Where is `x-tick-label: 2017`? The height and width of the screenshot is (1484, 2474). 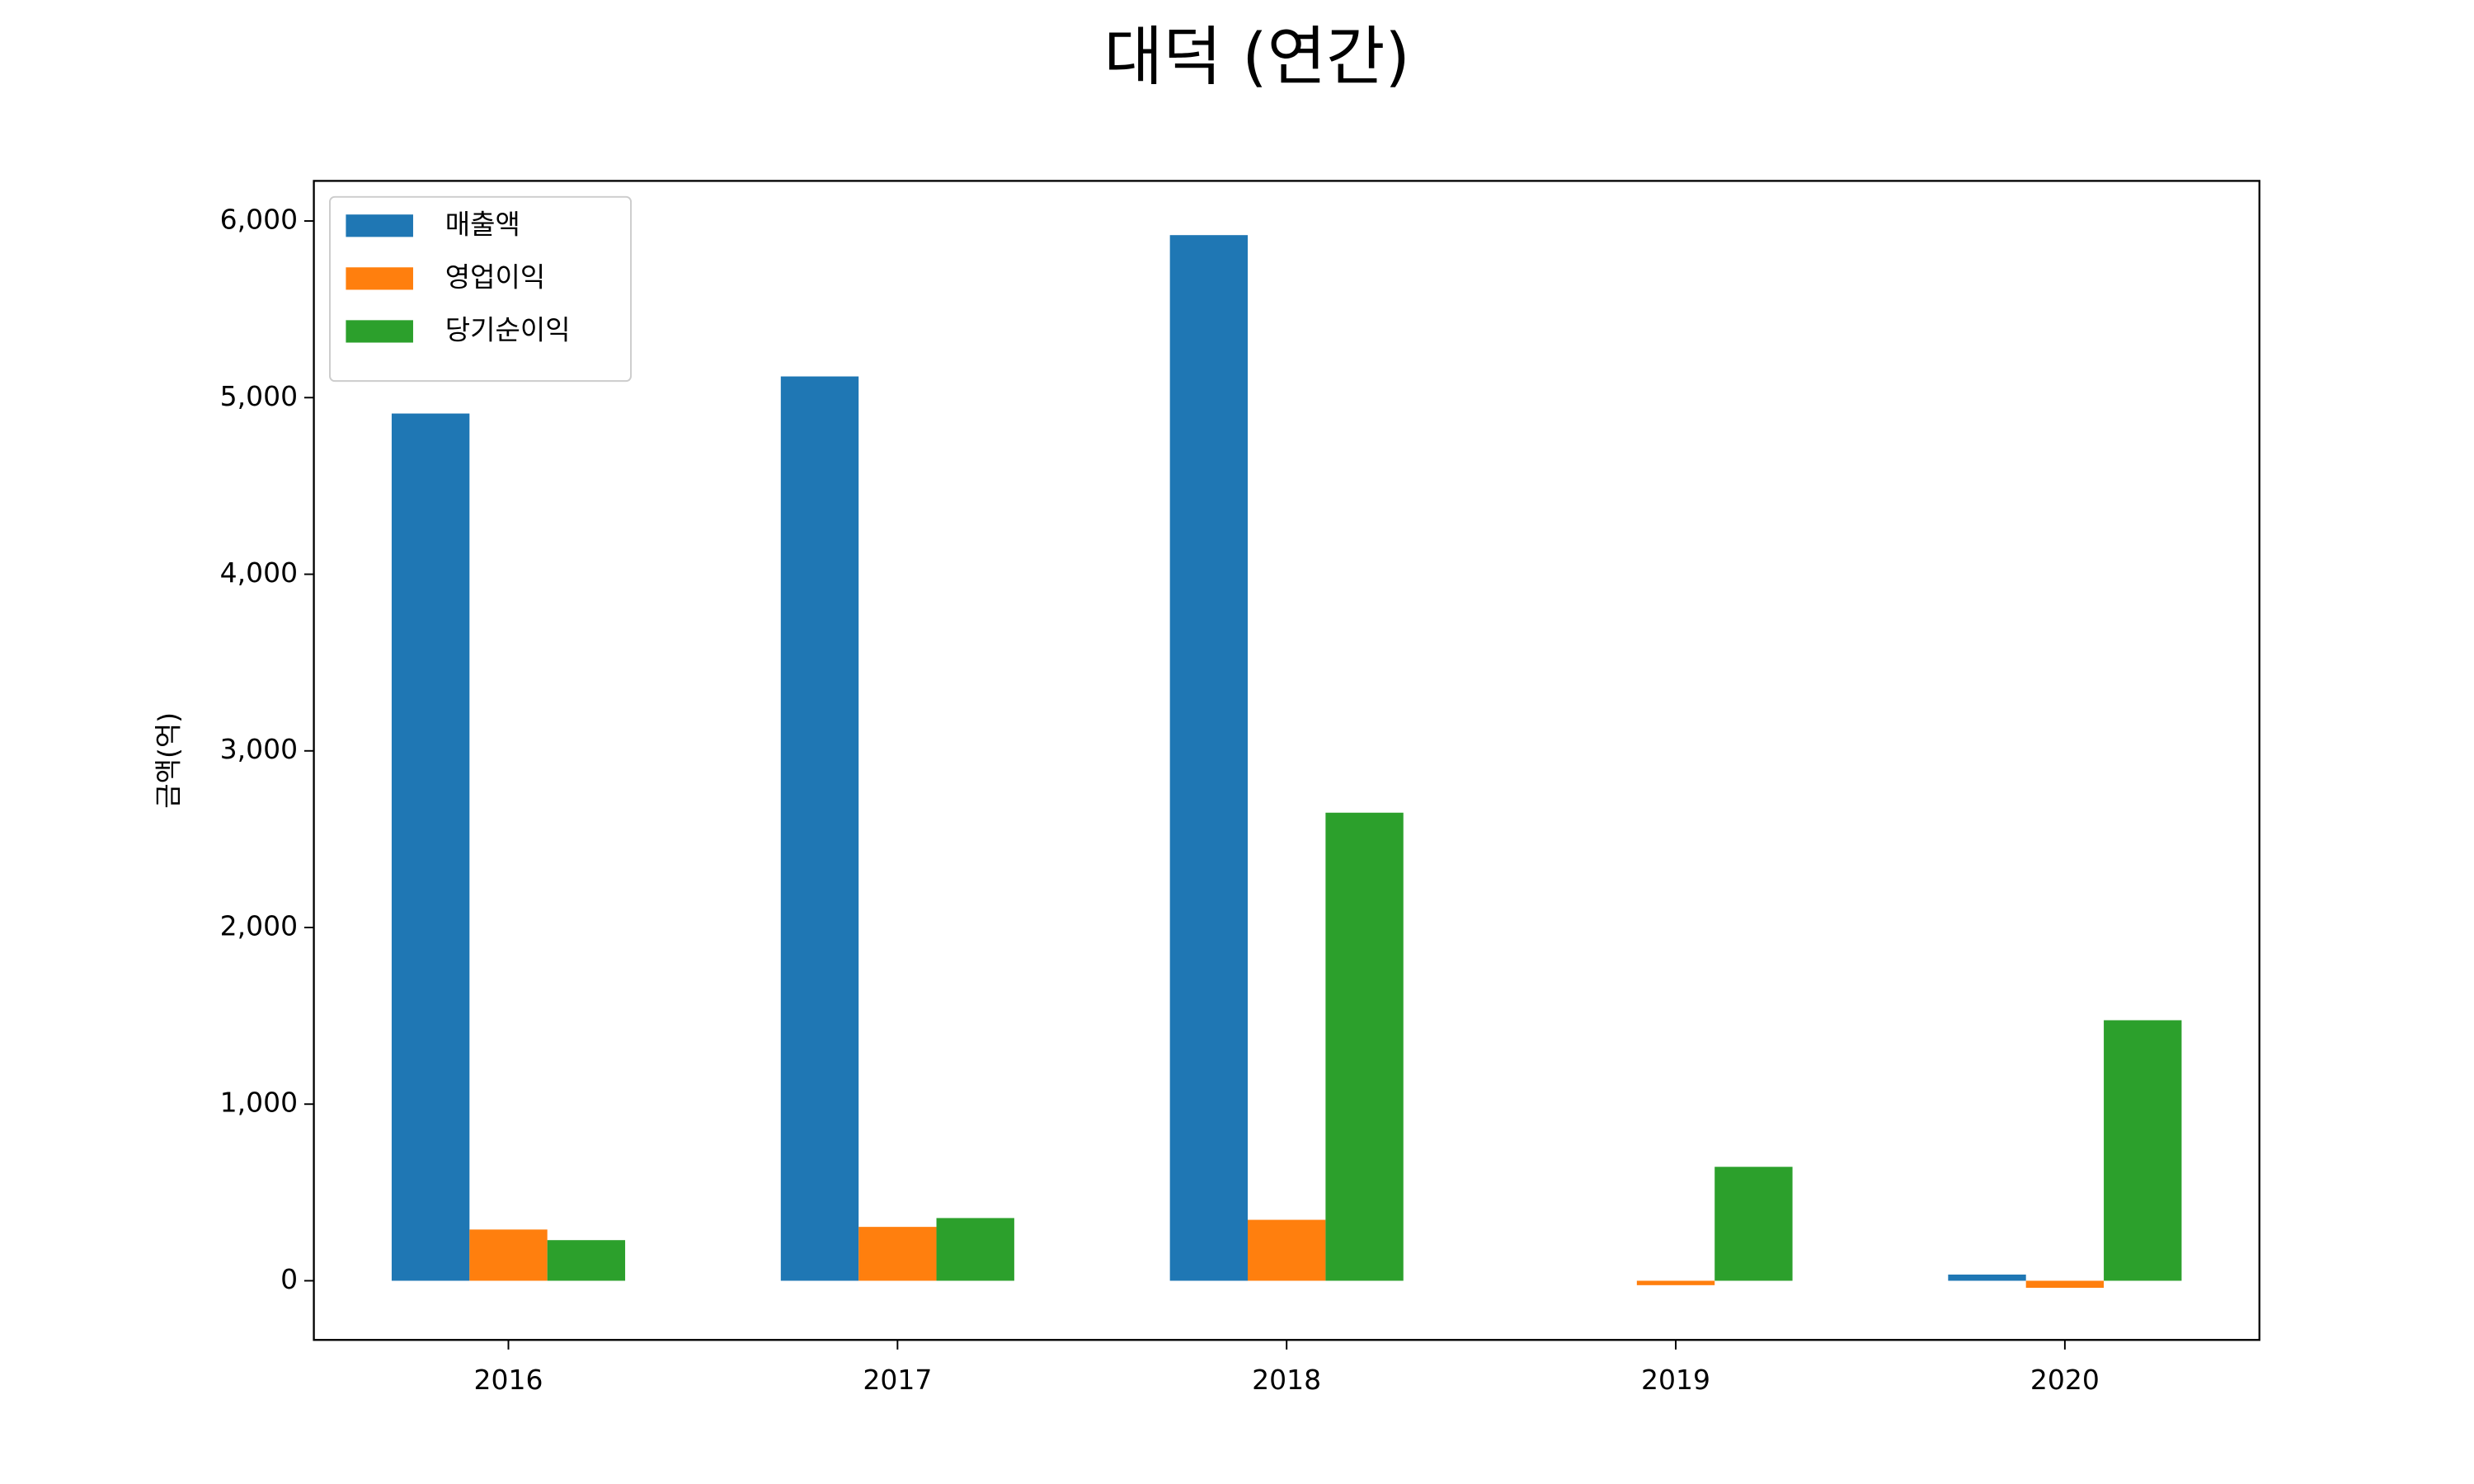 x-tick-label: 2017 is located at coordinates (897, 1380).